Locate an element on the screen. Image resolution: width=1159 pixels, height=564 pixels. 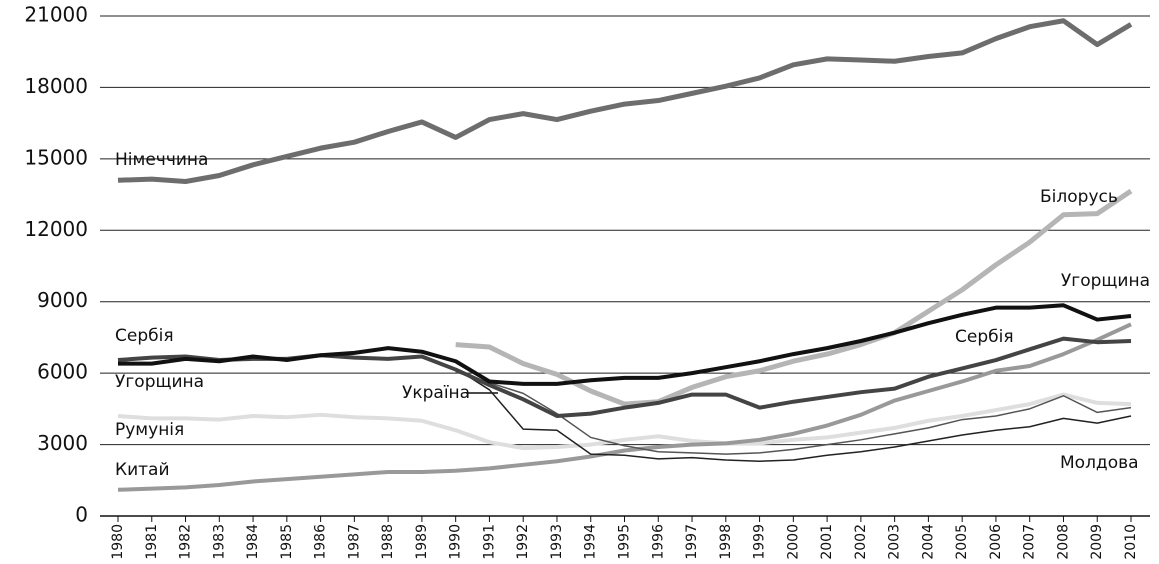
y-tick-label: 9000 is located at coordinates (62, 300).